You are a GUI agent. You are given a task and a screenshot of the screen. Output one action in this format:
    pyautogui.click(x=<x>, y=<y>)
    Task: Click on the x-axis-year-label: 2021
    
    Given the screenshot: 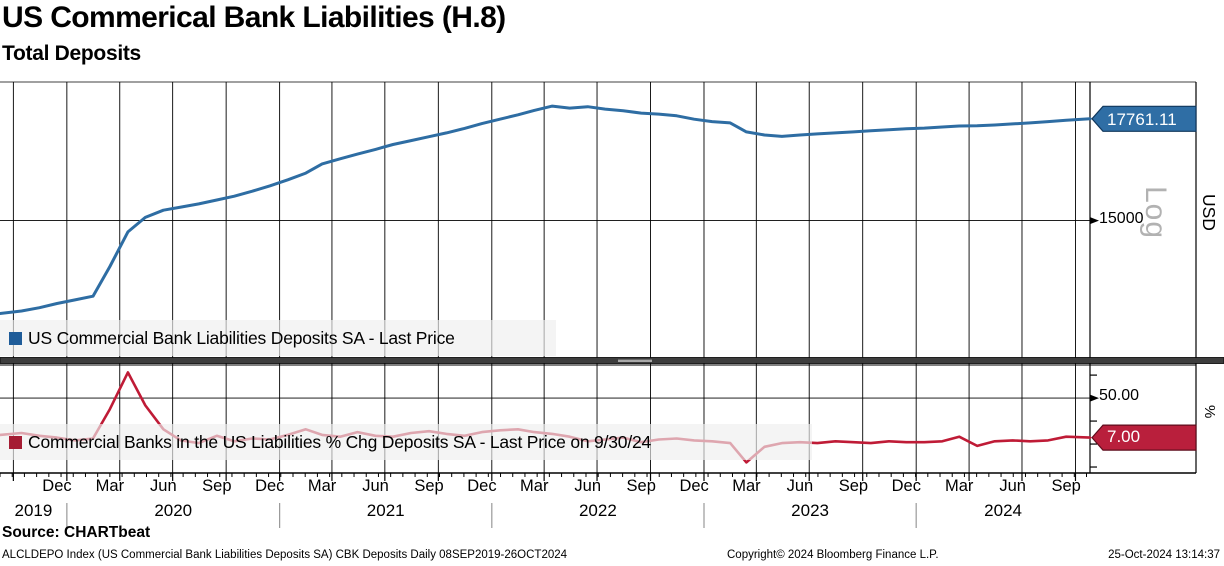 What is the action you would take?
    pyautogui.click(x=385, y=510)
    